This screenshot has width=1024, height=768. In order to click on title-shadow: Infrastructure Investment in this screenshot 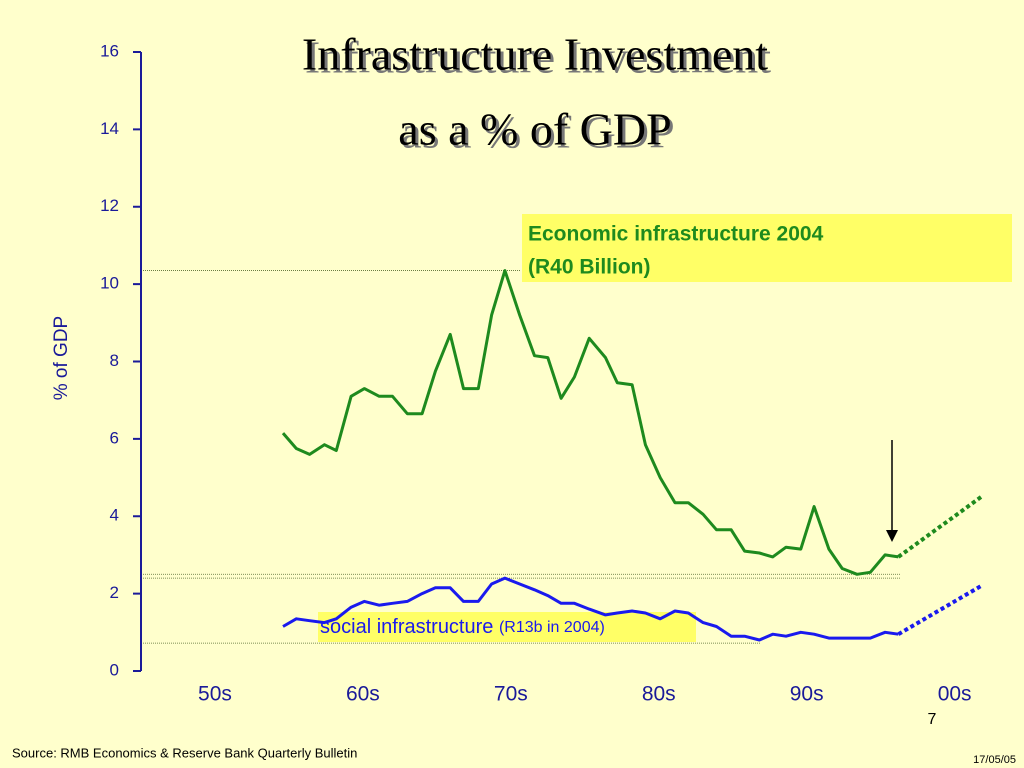, I will do `click(538, 57)`.